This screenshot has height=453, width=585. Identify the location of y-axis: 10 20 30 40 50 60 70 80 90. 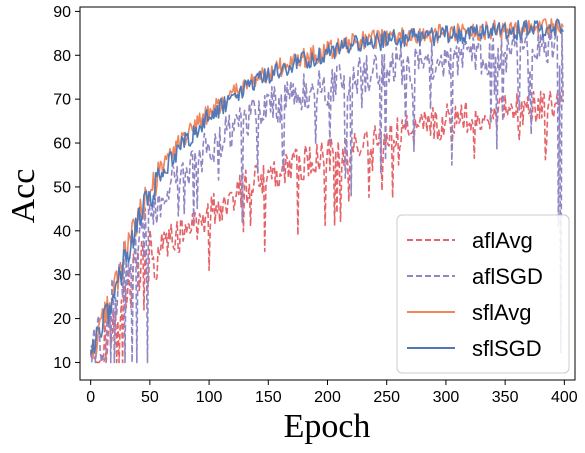
(66, 188).